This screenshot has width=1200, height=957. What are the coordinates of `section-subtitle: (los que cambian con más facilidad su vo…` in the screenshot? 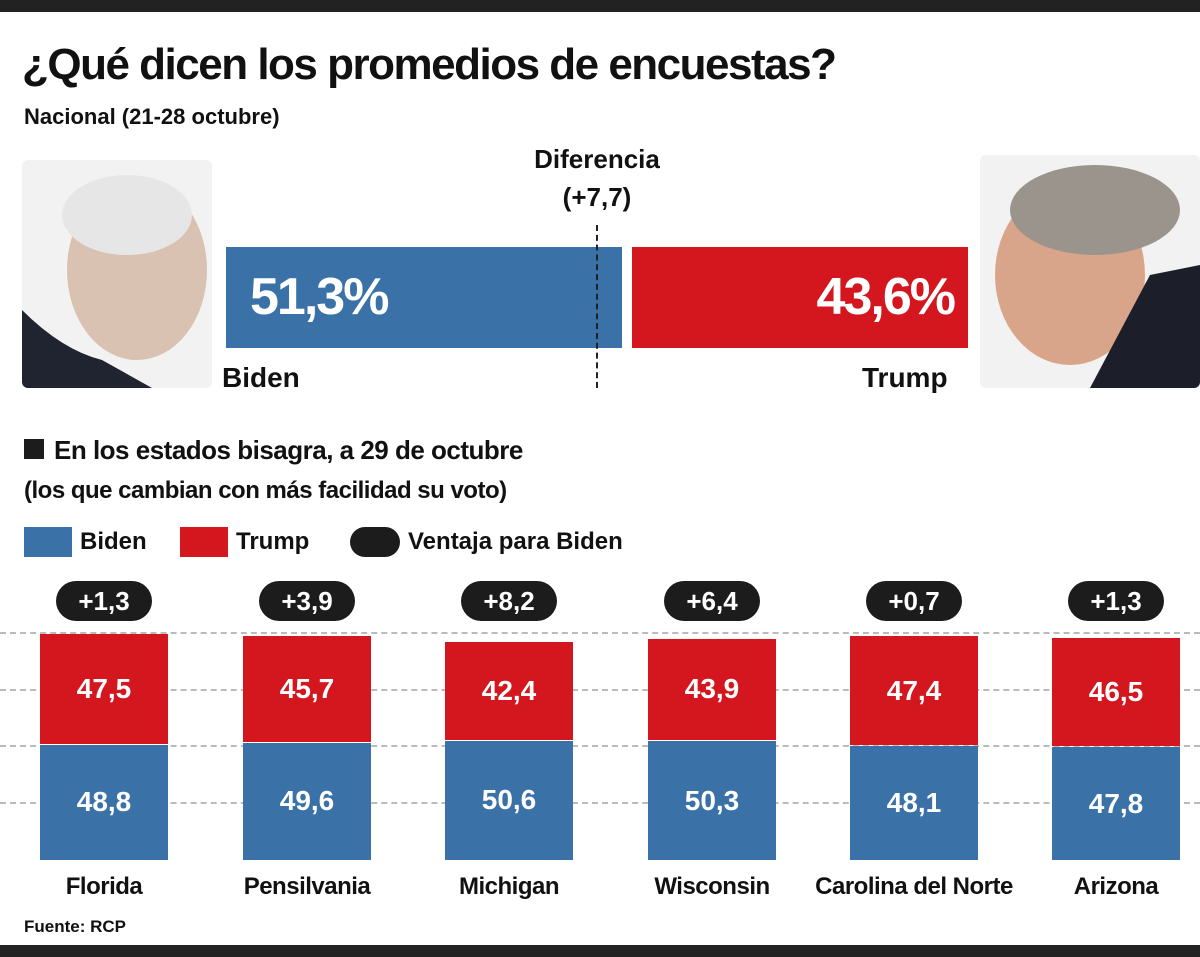 It's located at (265, 490).